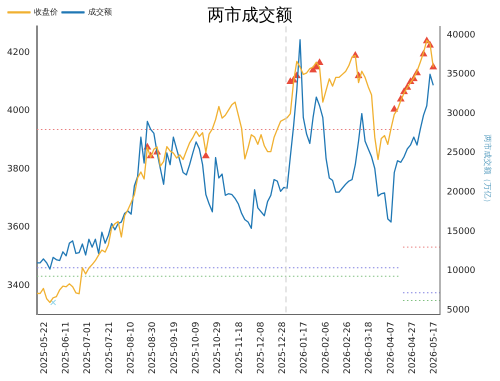  What do you see at coordinates (413, 348) in the screenshot?
I see `x-tick-label: 2026-04-27` at bounding box center [413, 348].